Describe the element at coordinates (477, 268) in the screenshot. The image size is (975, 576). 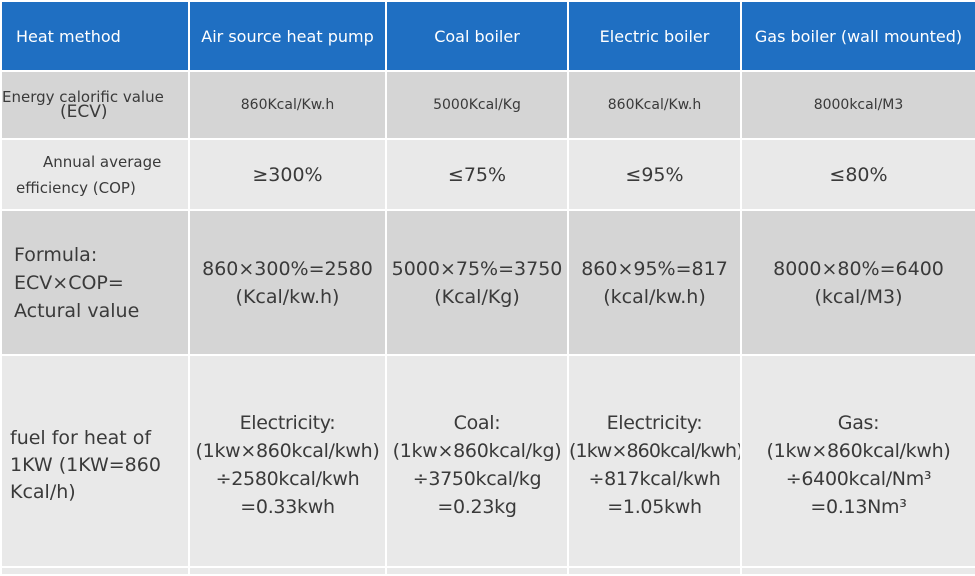
I see `formula-coal-line1: 5000×75%=3750` at that location.